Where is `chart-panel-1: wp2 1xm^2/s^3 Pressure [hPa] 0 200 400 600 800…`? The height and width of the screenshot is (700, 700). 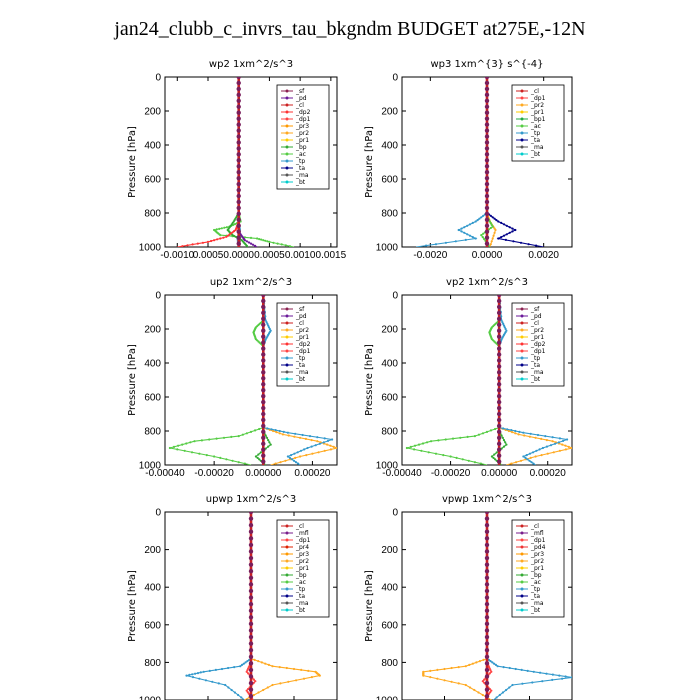
chart-panel-1: wp2 1xm^2/s^3 Pressure [hPa] 0 200 400 600 800… is located at coordinates (237, 160).